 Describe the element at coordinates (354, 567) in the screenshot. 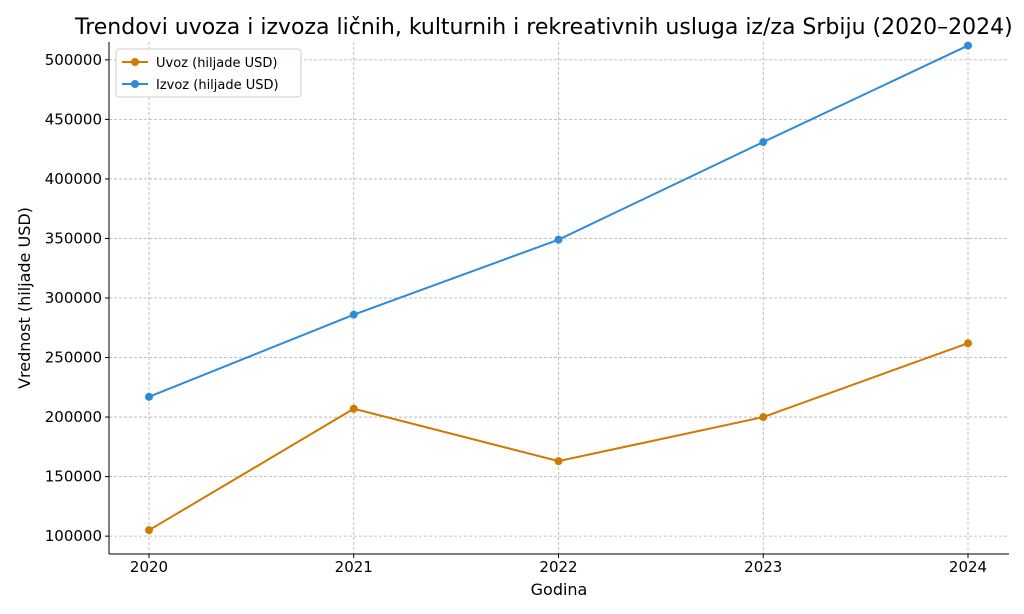

I see `x-tick-label-1: 2021` at that location.